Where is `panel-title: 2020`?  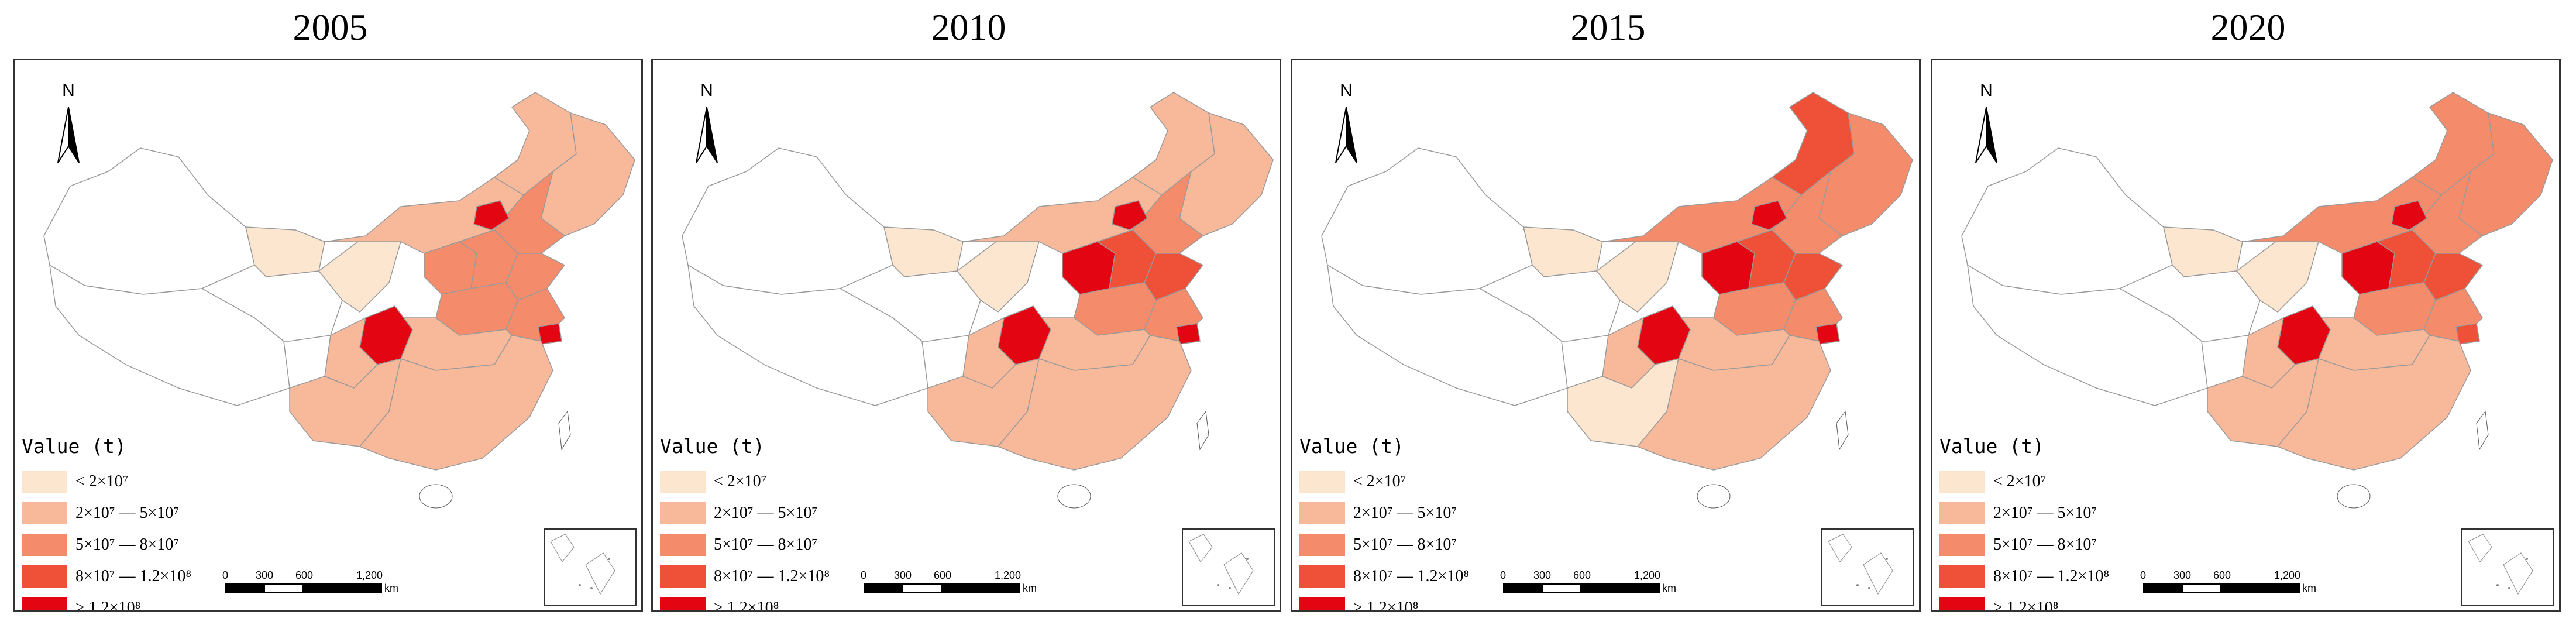 panel-title: 2020 is located at coordinates (2248, 27).